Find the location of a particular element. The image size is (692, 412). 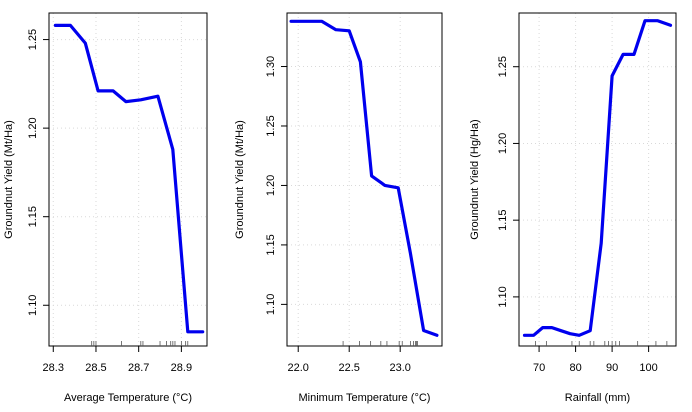

x-tick-label: 28.9 is located at coordinates (181, 368).